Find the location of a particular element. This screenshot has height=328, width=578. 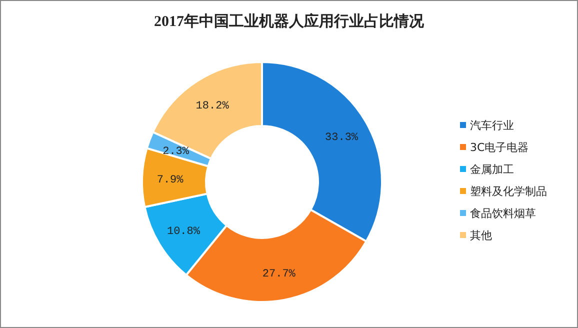

data-label: 2.3% is located at coordinates (176, 152).